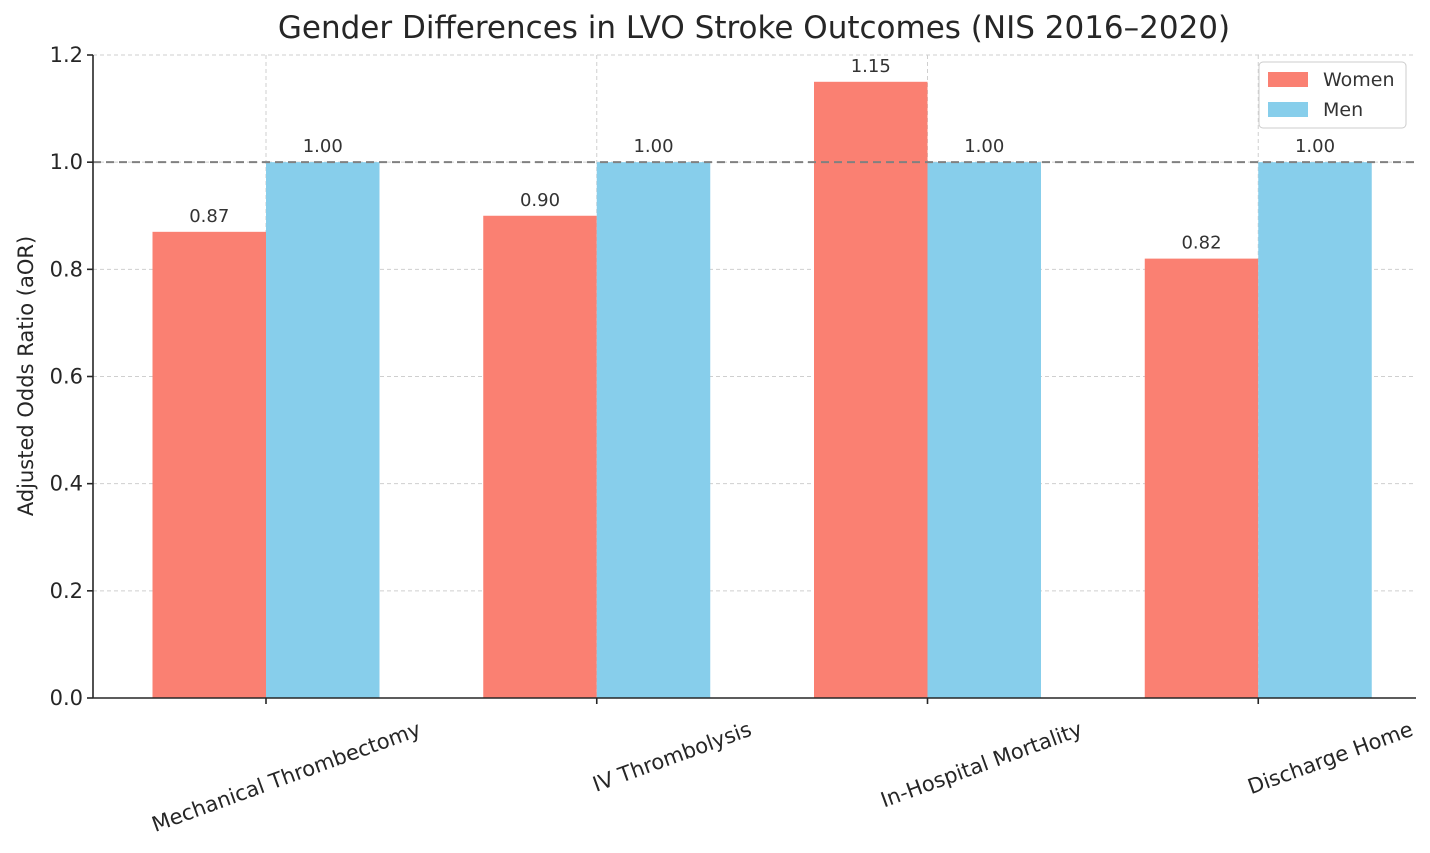 The height and width of the screenshot is (853, 1430). What do you see at coordinates (1288, 79) in the screenshot?
I see `legend-swatch-women` at bounding box center [1288, 79].